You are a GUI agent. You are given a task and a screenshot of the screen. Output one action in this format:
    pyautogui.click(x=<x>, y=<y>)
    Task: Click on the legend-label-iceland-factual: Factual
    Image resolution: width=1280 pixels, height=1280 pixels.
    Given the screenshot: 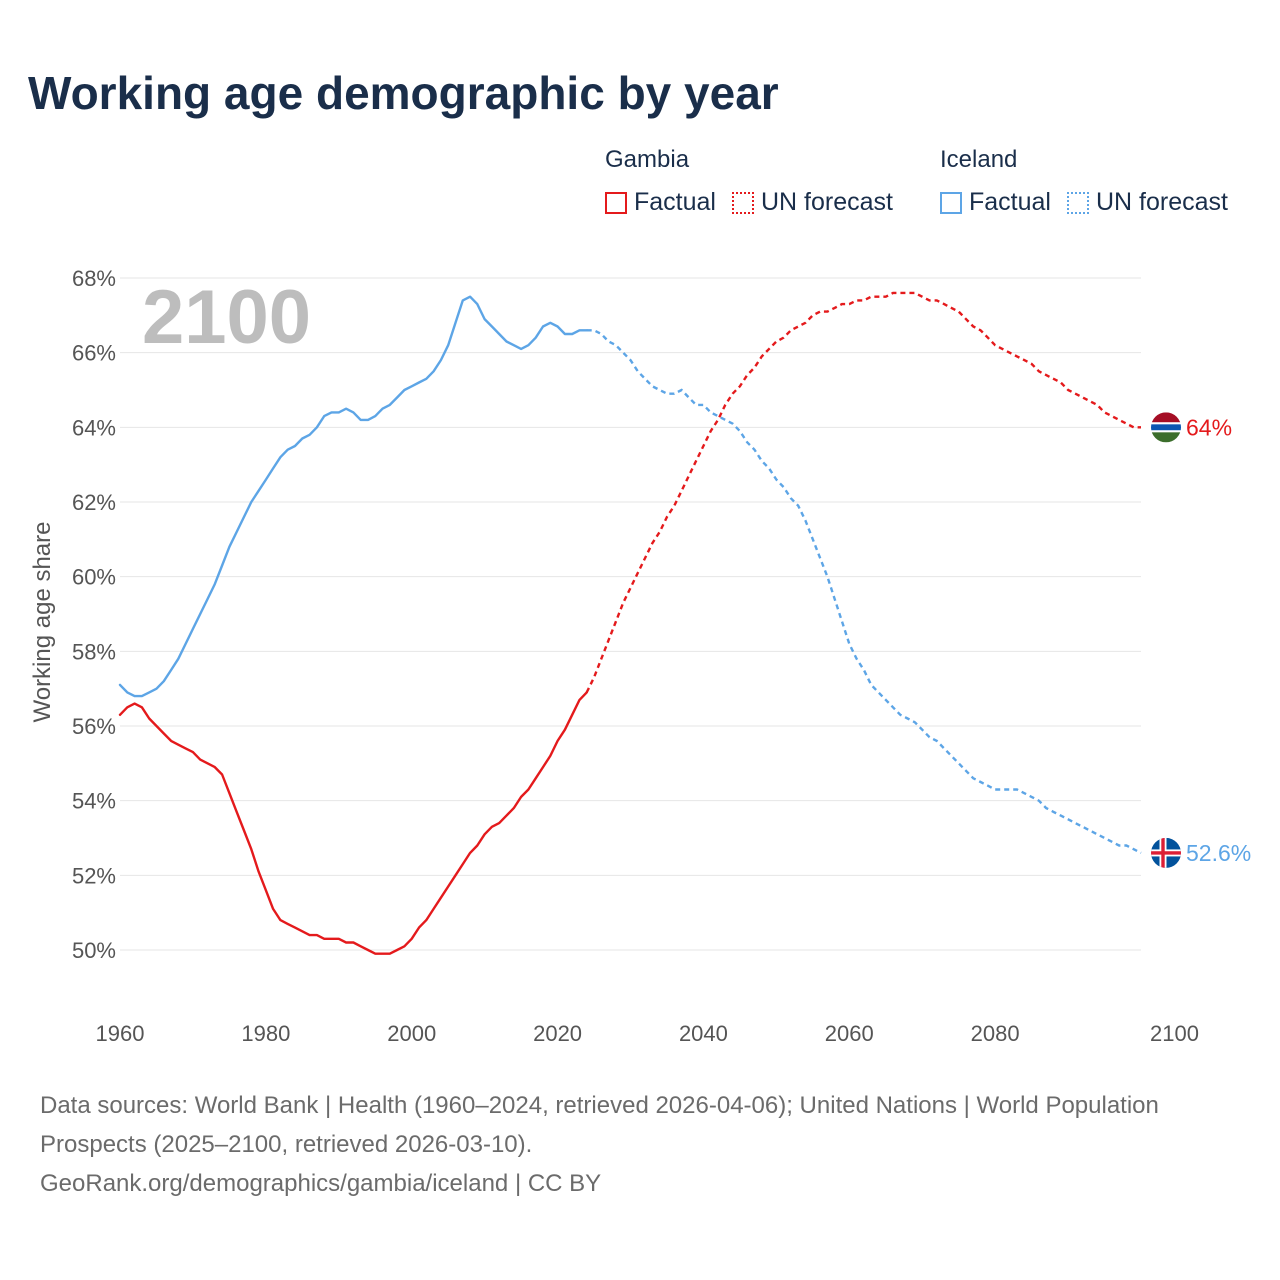 What is the action you would take?
    pyautogui.click(x=1010, y=202)
    